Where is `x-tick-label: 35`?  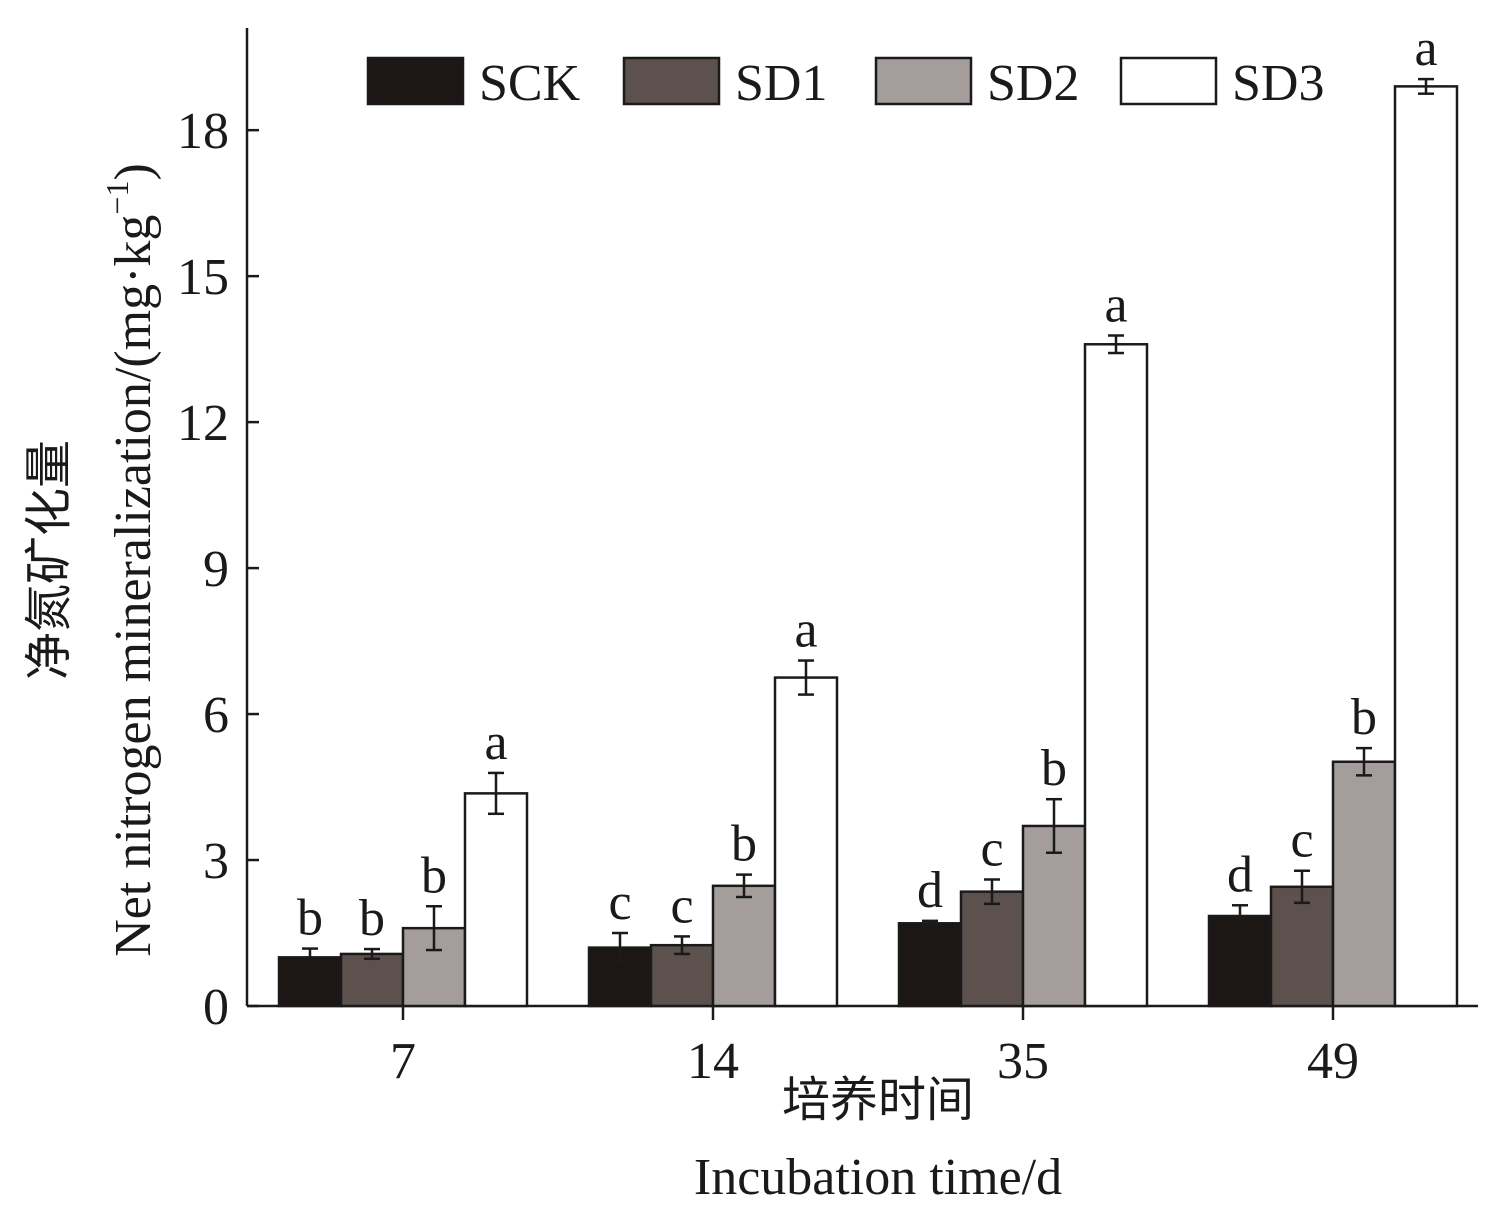 x-tick-label: 35 is located at coordinates (1023, 1061).